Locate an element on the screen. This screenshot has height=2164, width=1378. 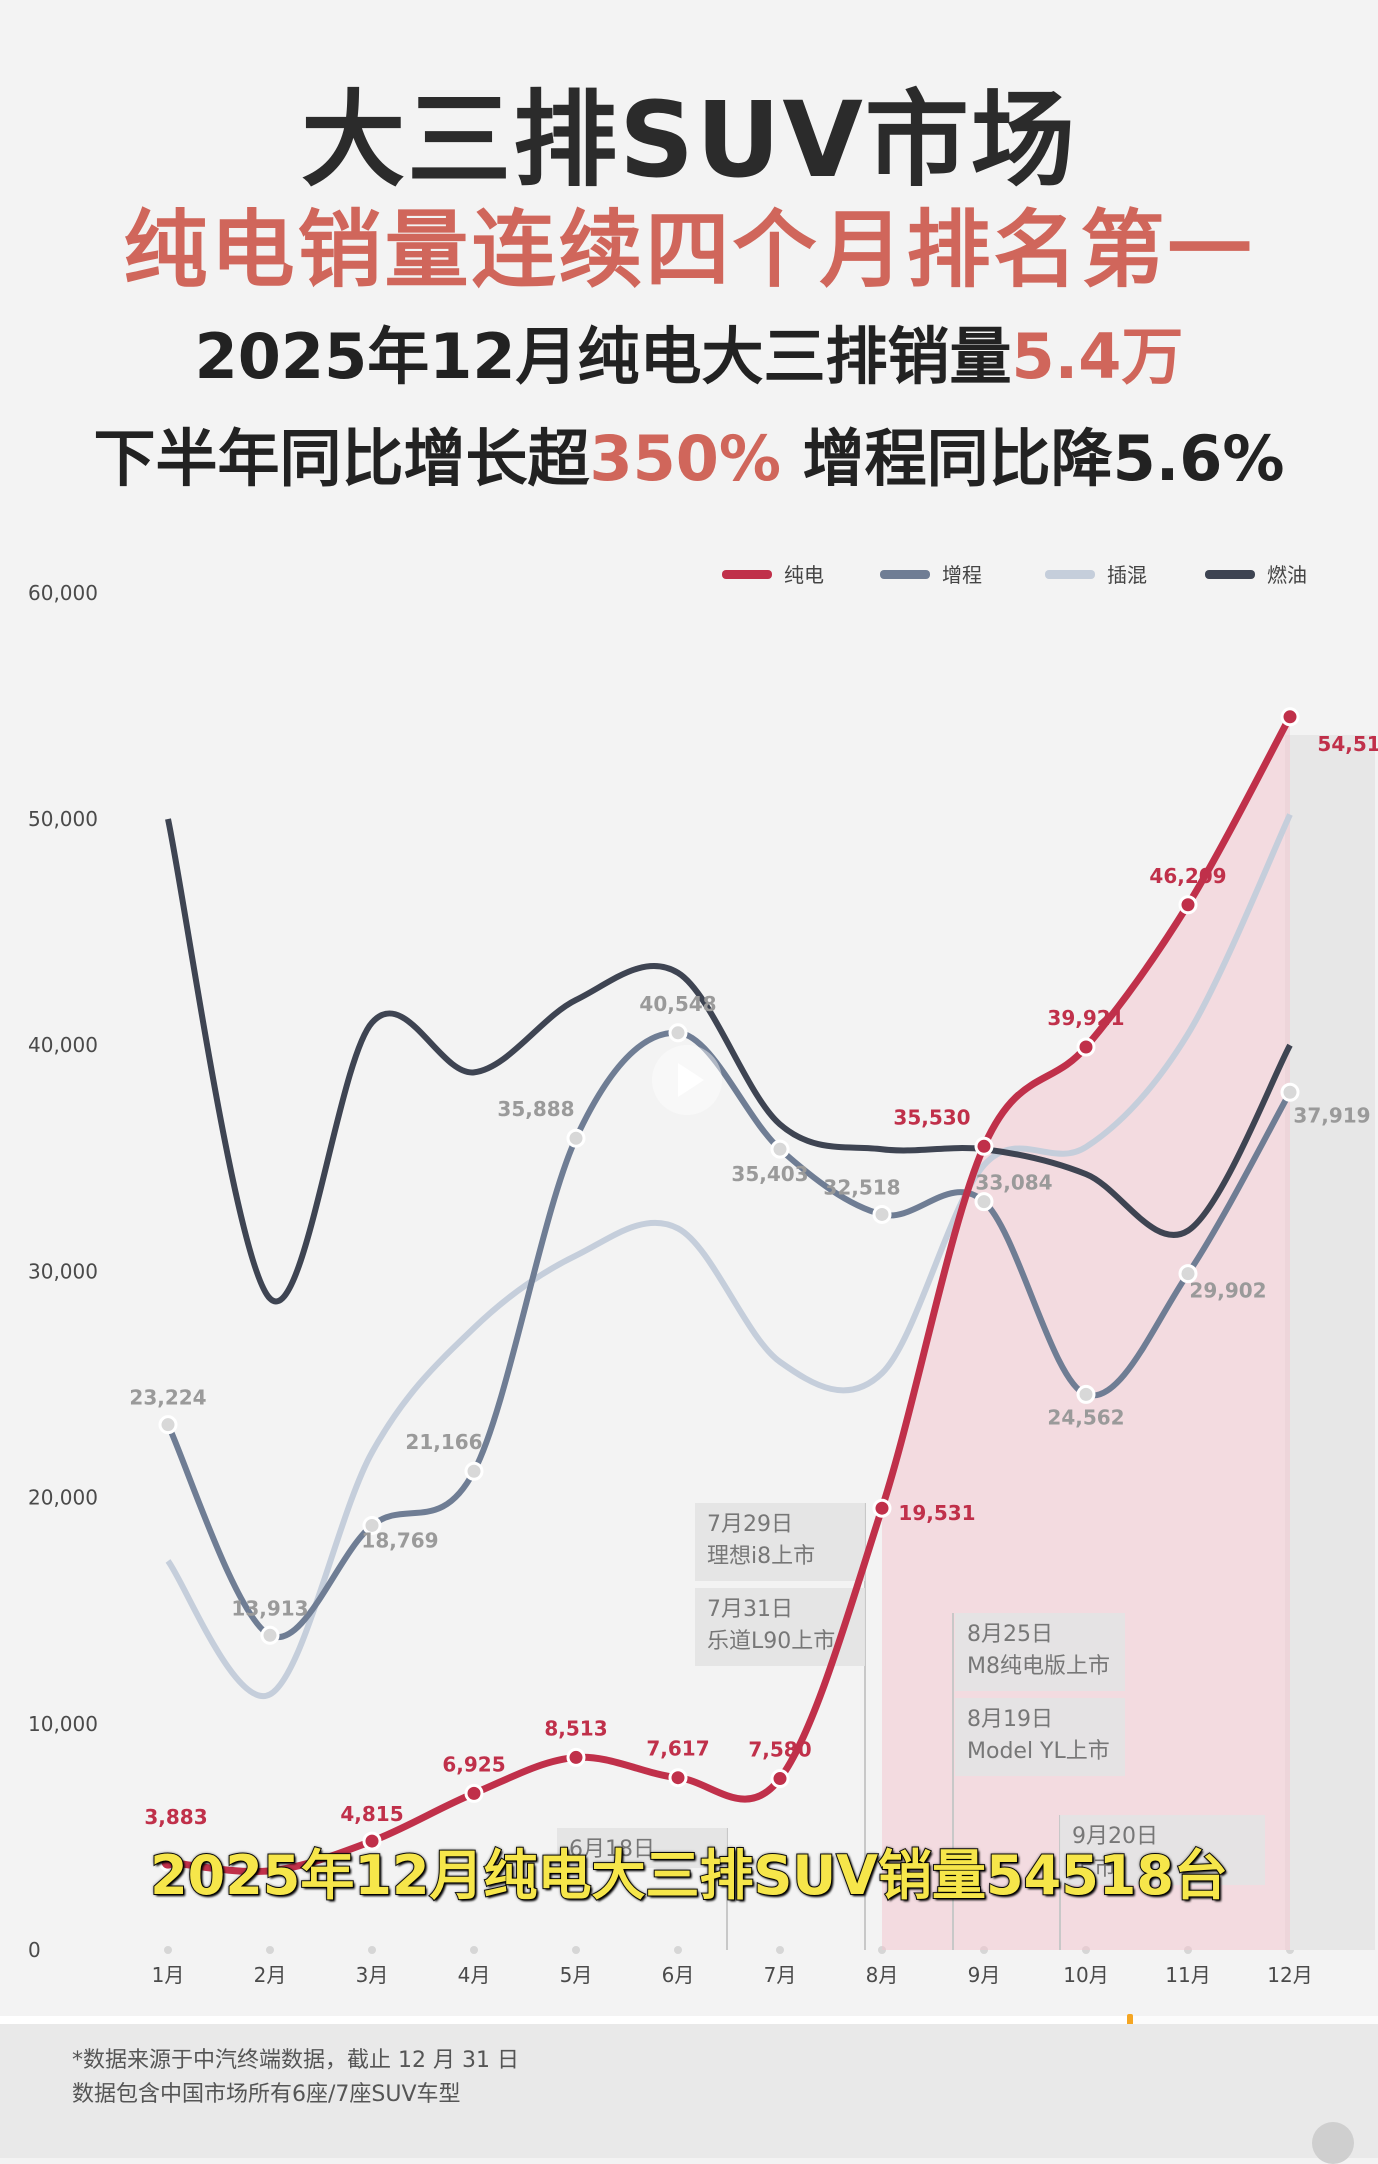
bev-data-label: 39,921 is located at coordinates (1085, 1018).